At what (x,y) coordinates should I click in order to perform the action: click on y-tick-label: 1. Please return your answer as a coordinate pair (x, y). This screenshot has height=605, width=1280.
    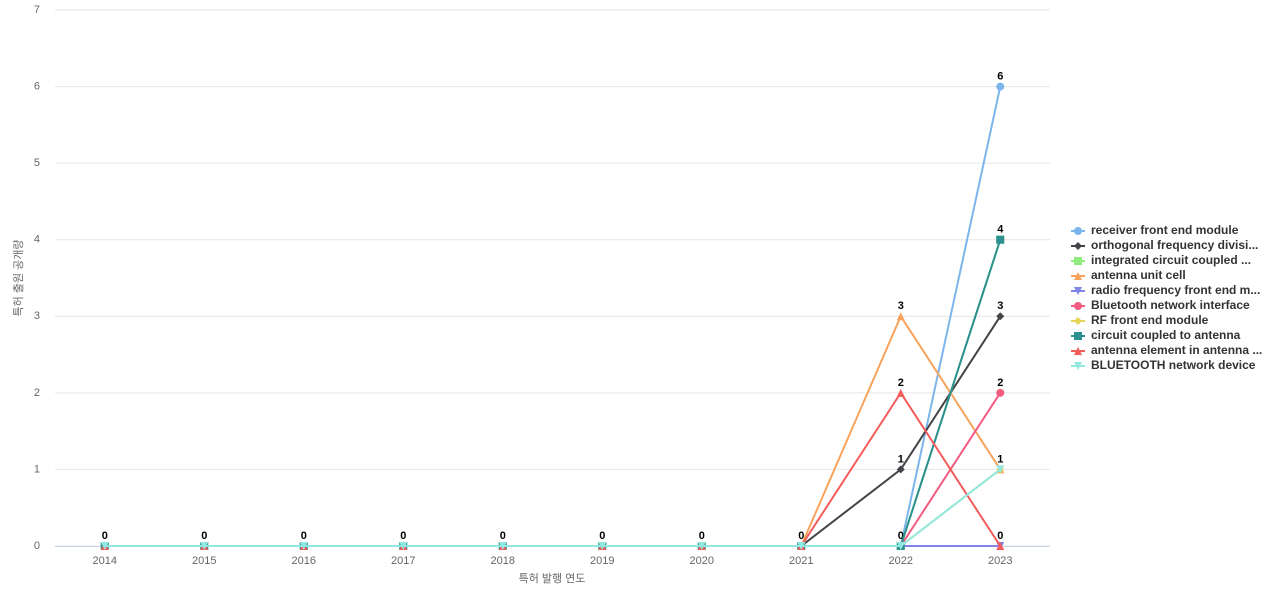
    Looking at the image, I should click on (37, 469).